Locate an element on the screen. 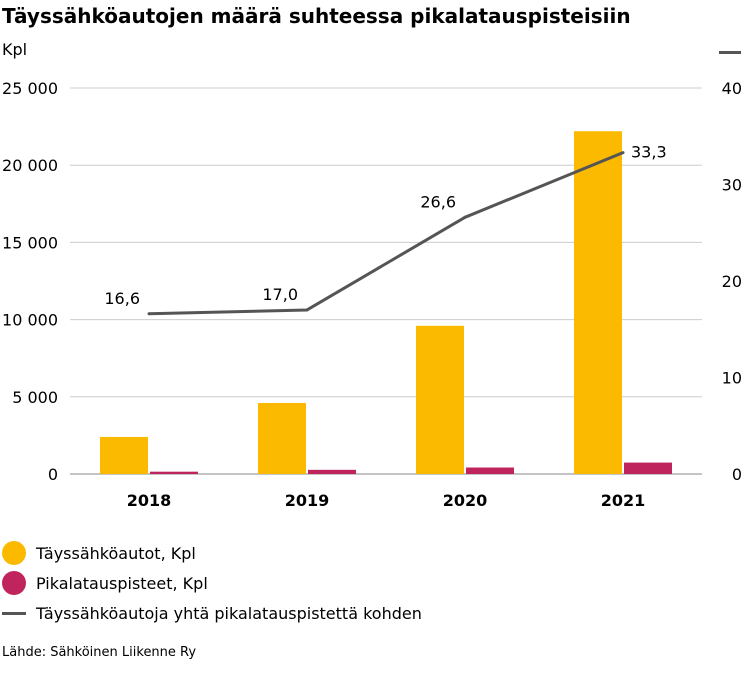  bar-chargers-2020 is located at coordinates (490, 470).